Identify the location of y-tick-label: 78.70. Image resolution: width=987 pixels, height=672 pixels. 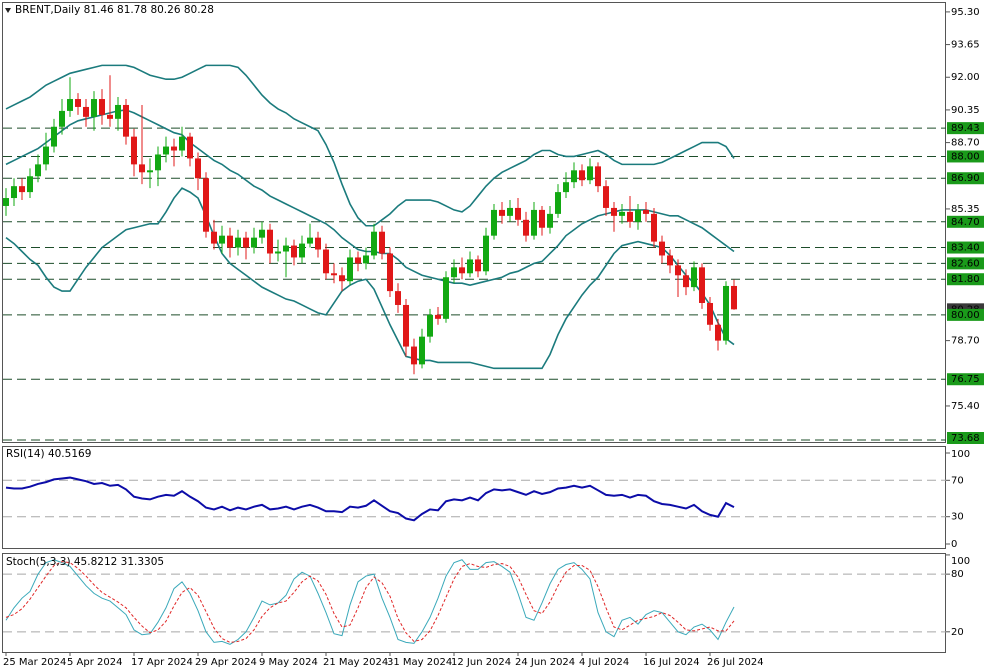
(965, 341).